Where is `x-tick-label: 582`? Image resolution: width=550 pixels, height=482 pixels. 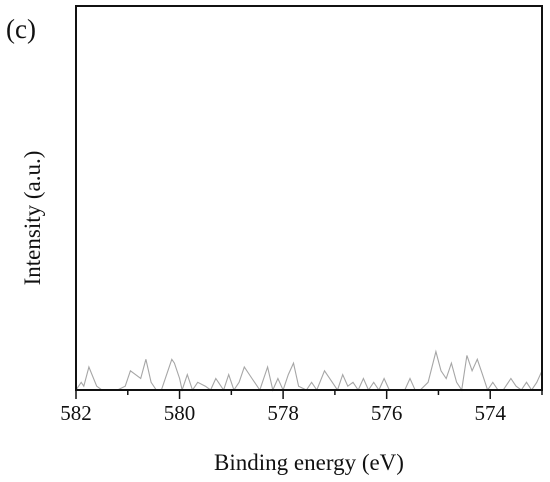 x-tick-label: 582 is located at coordinates (76, 413).